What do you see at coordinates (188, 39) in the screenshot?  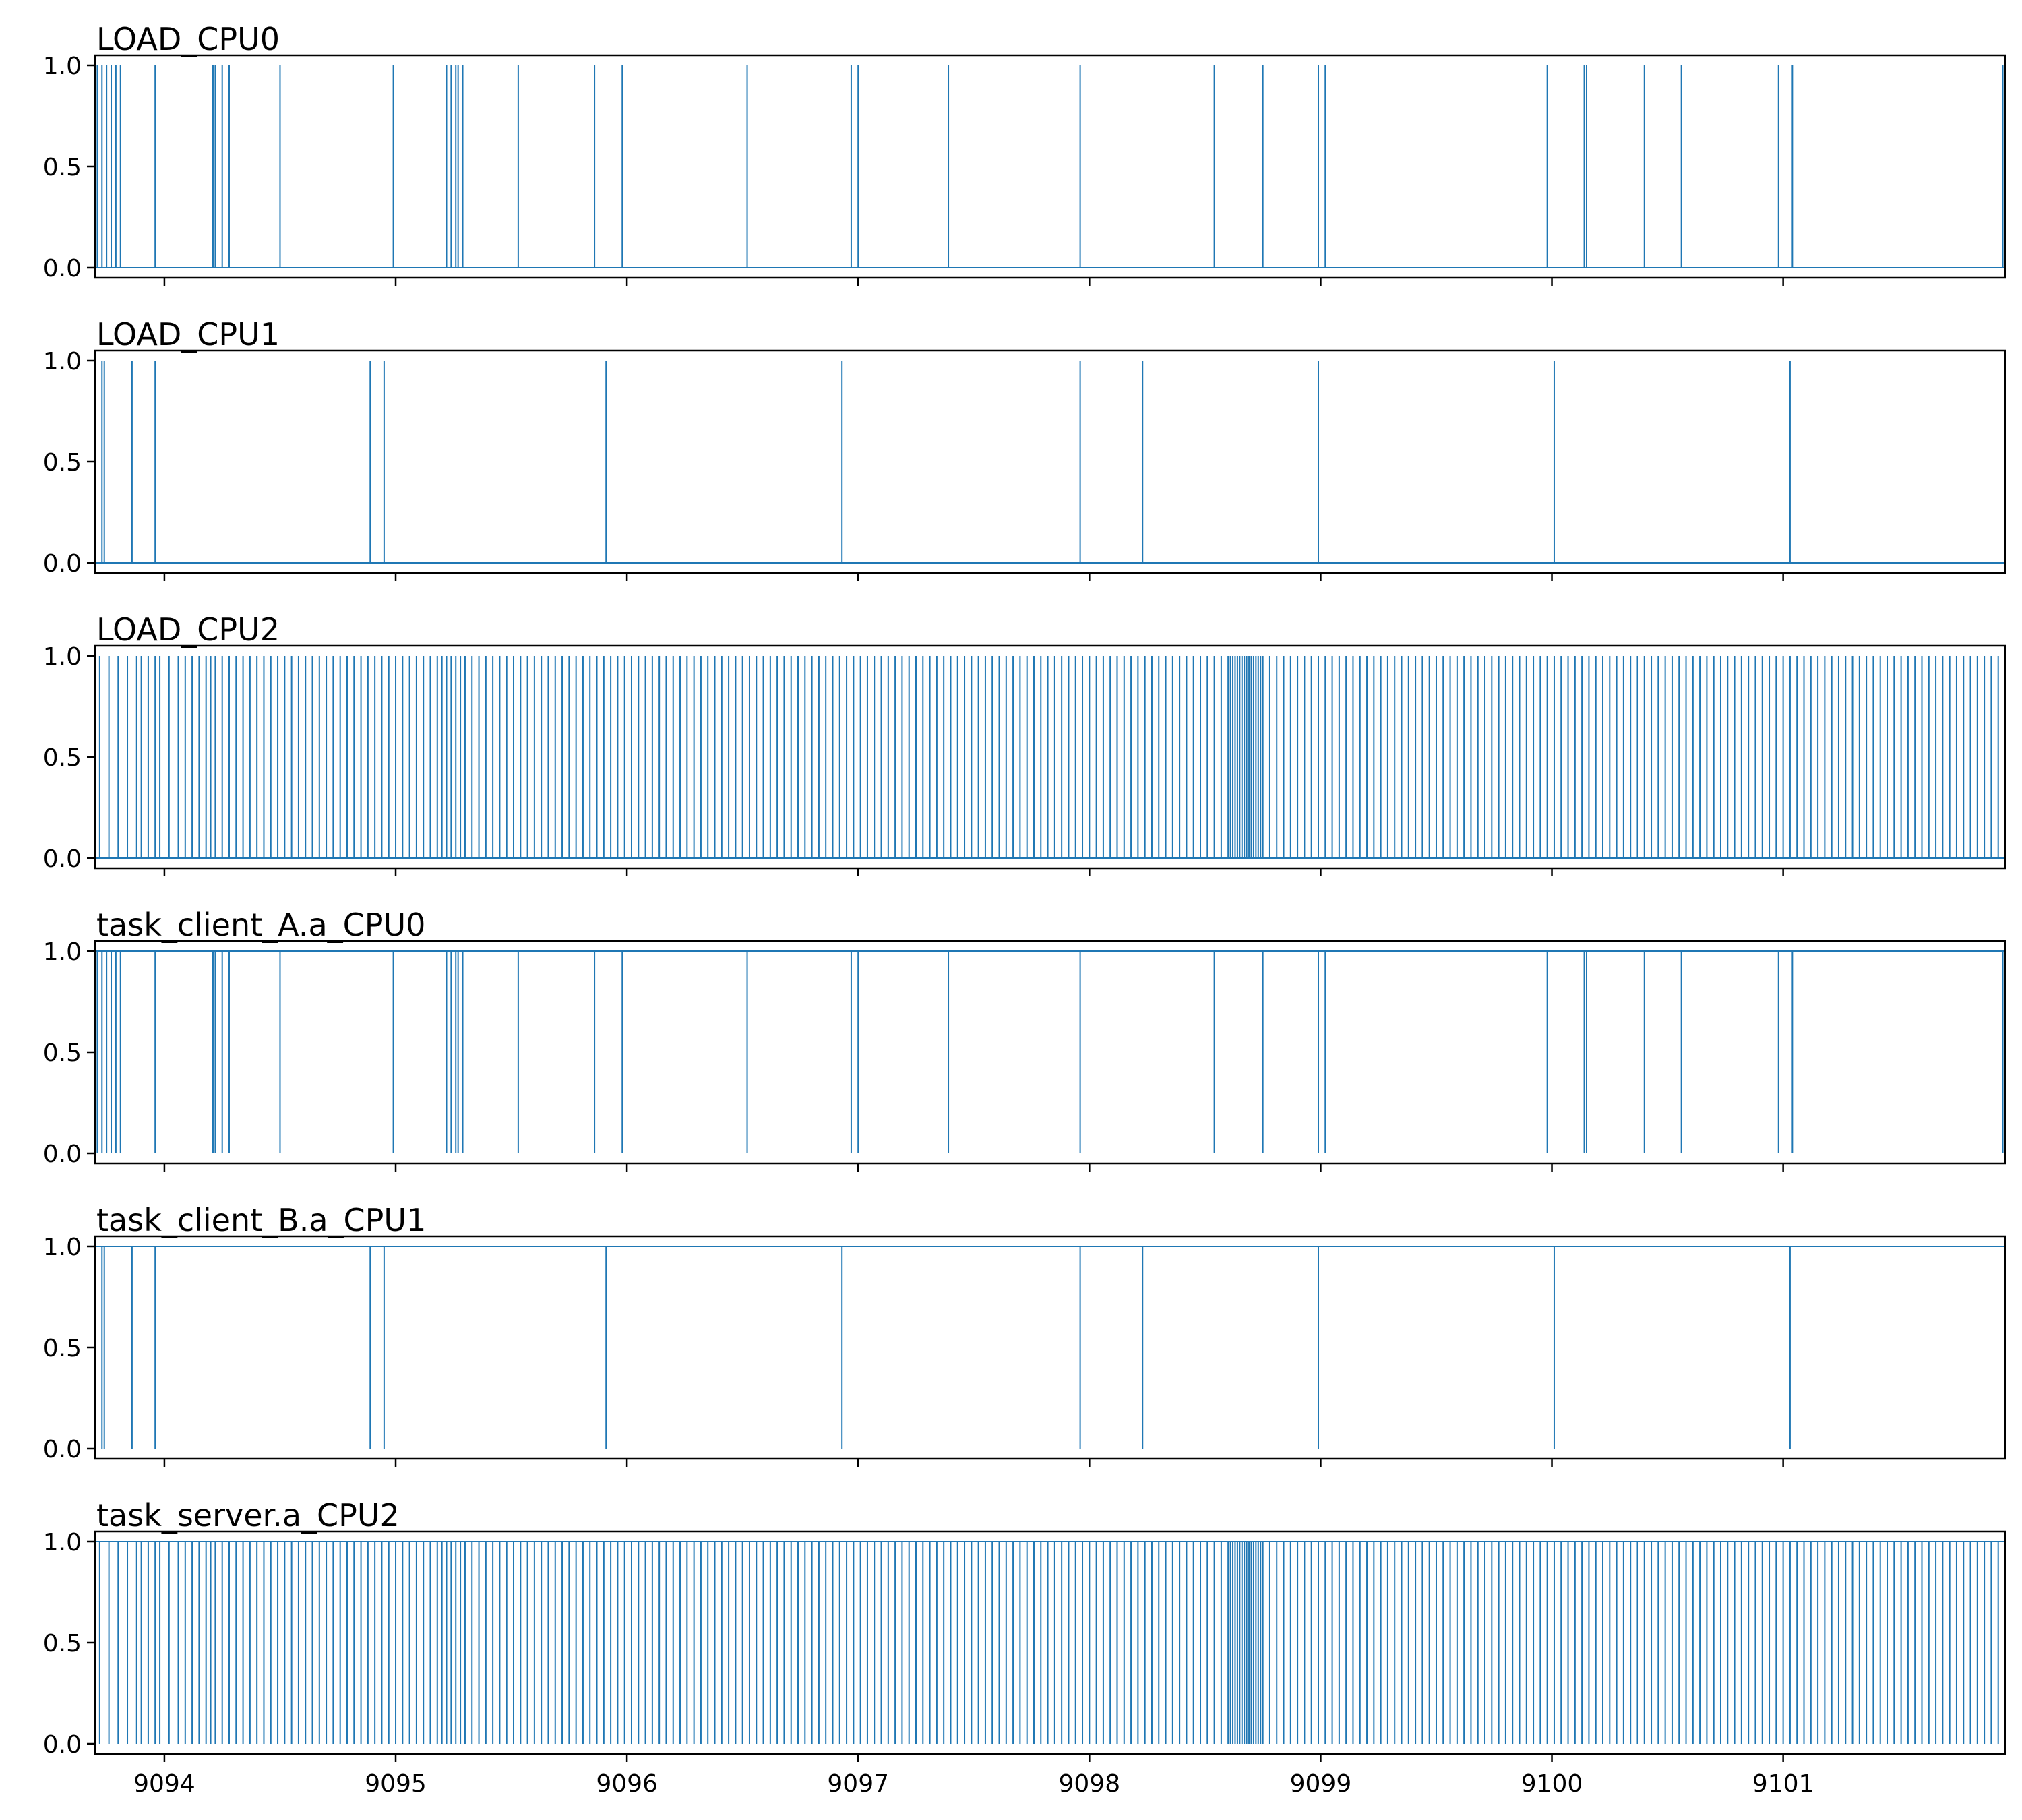 I see `subplot-title: LOAD_CPU0` at bounding box center [188, 39].